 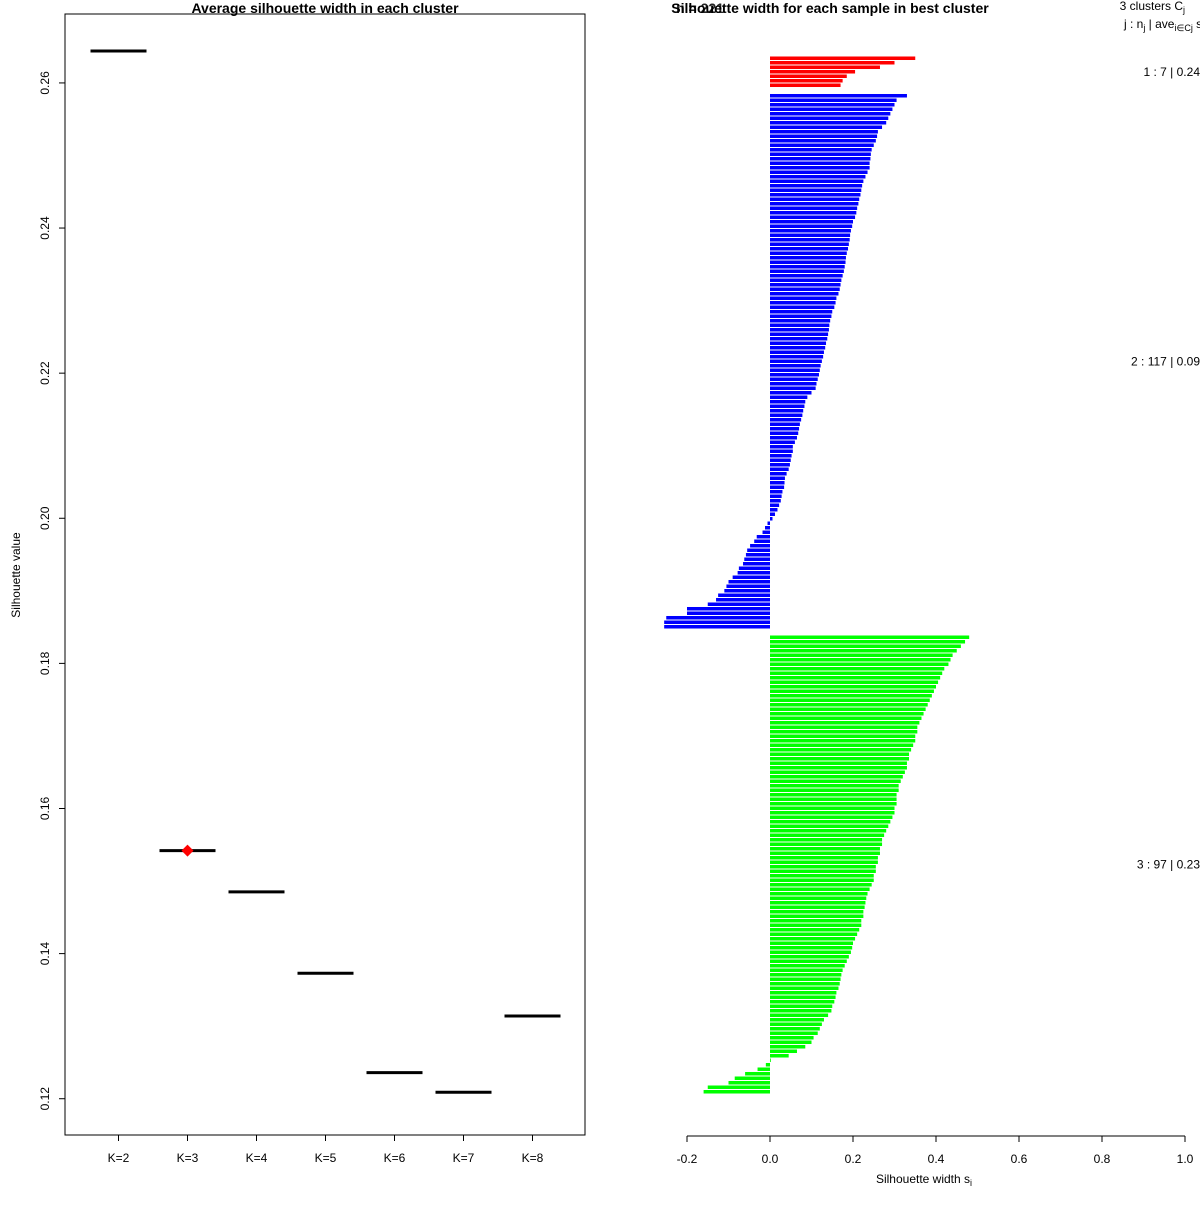 What do you see at coordinates (533, 1158) in the screenshot?
I see `left-x-tick-label: K=8` at bounding box center [533, 1158].